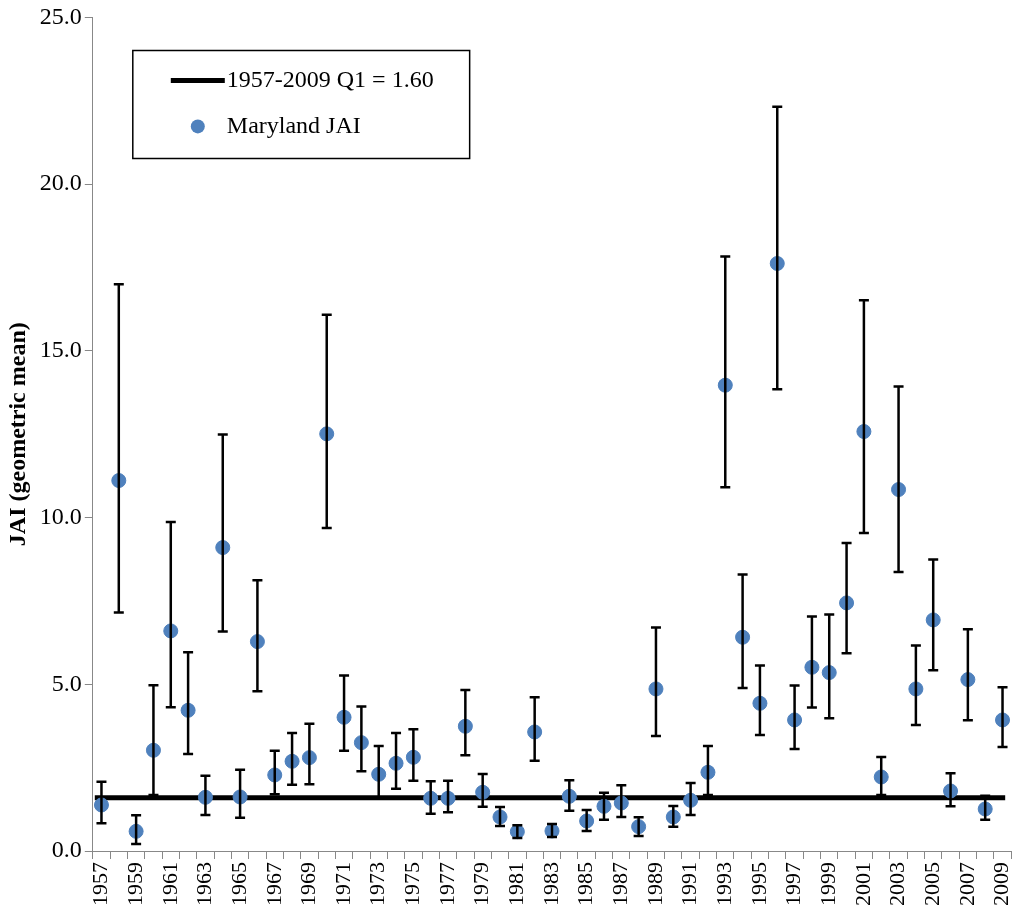 The width and height of the screenshot is (1032, 909). I want to click on x-tick-label: 1971, so click(342, 884).